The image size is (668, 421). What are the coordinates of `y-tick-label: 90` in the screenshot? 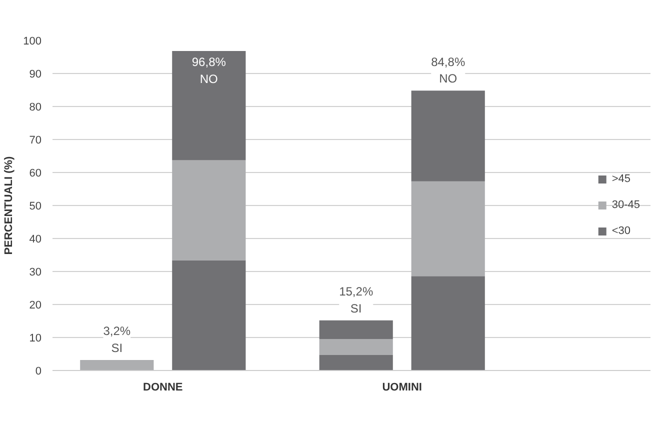 It's located at (35, 74).